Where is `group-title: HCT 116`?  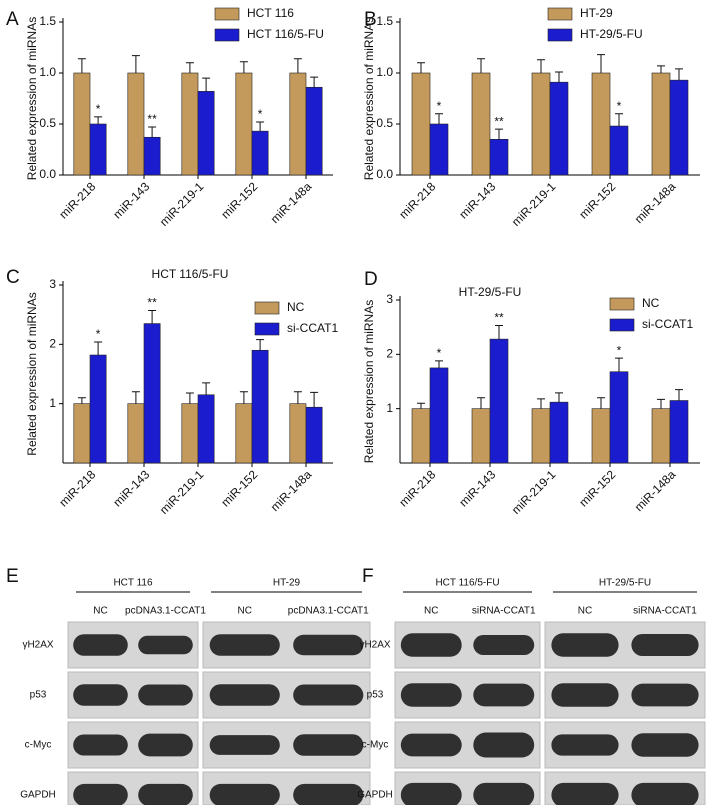 group-title: HCT 116 is located at coordinates (133, 583).